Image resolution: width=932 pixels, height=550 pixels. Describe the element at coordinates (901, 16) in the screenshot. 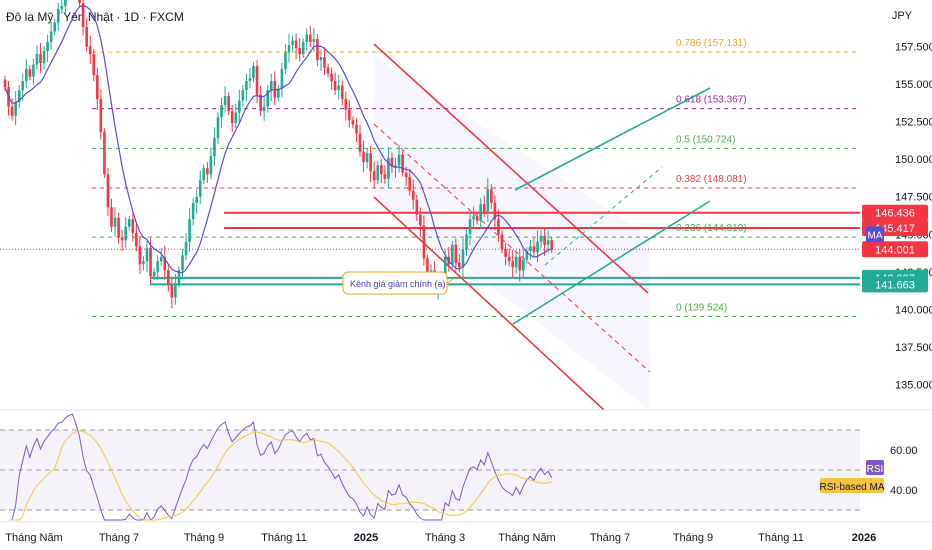

I see `currency-label: JPY` at that location.